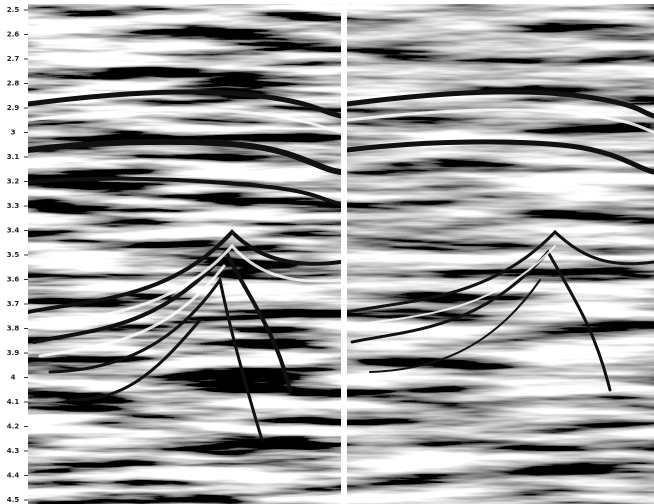 The height and width of the screenshot is (504, 654). Describe the element at coordinates (13, 329) in the screenshot. I see `y-tick-label: 3.8` at that location.